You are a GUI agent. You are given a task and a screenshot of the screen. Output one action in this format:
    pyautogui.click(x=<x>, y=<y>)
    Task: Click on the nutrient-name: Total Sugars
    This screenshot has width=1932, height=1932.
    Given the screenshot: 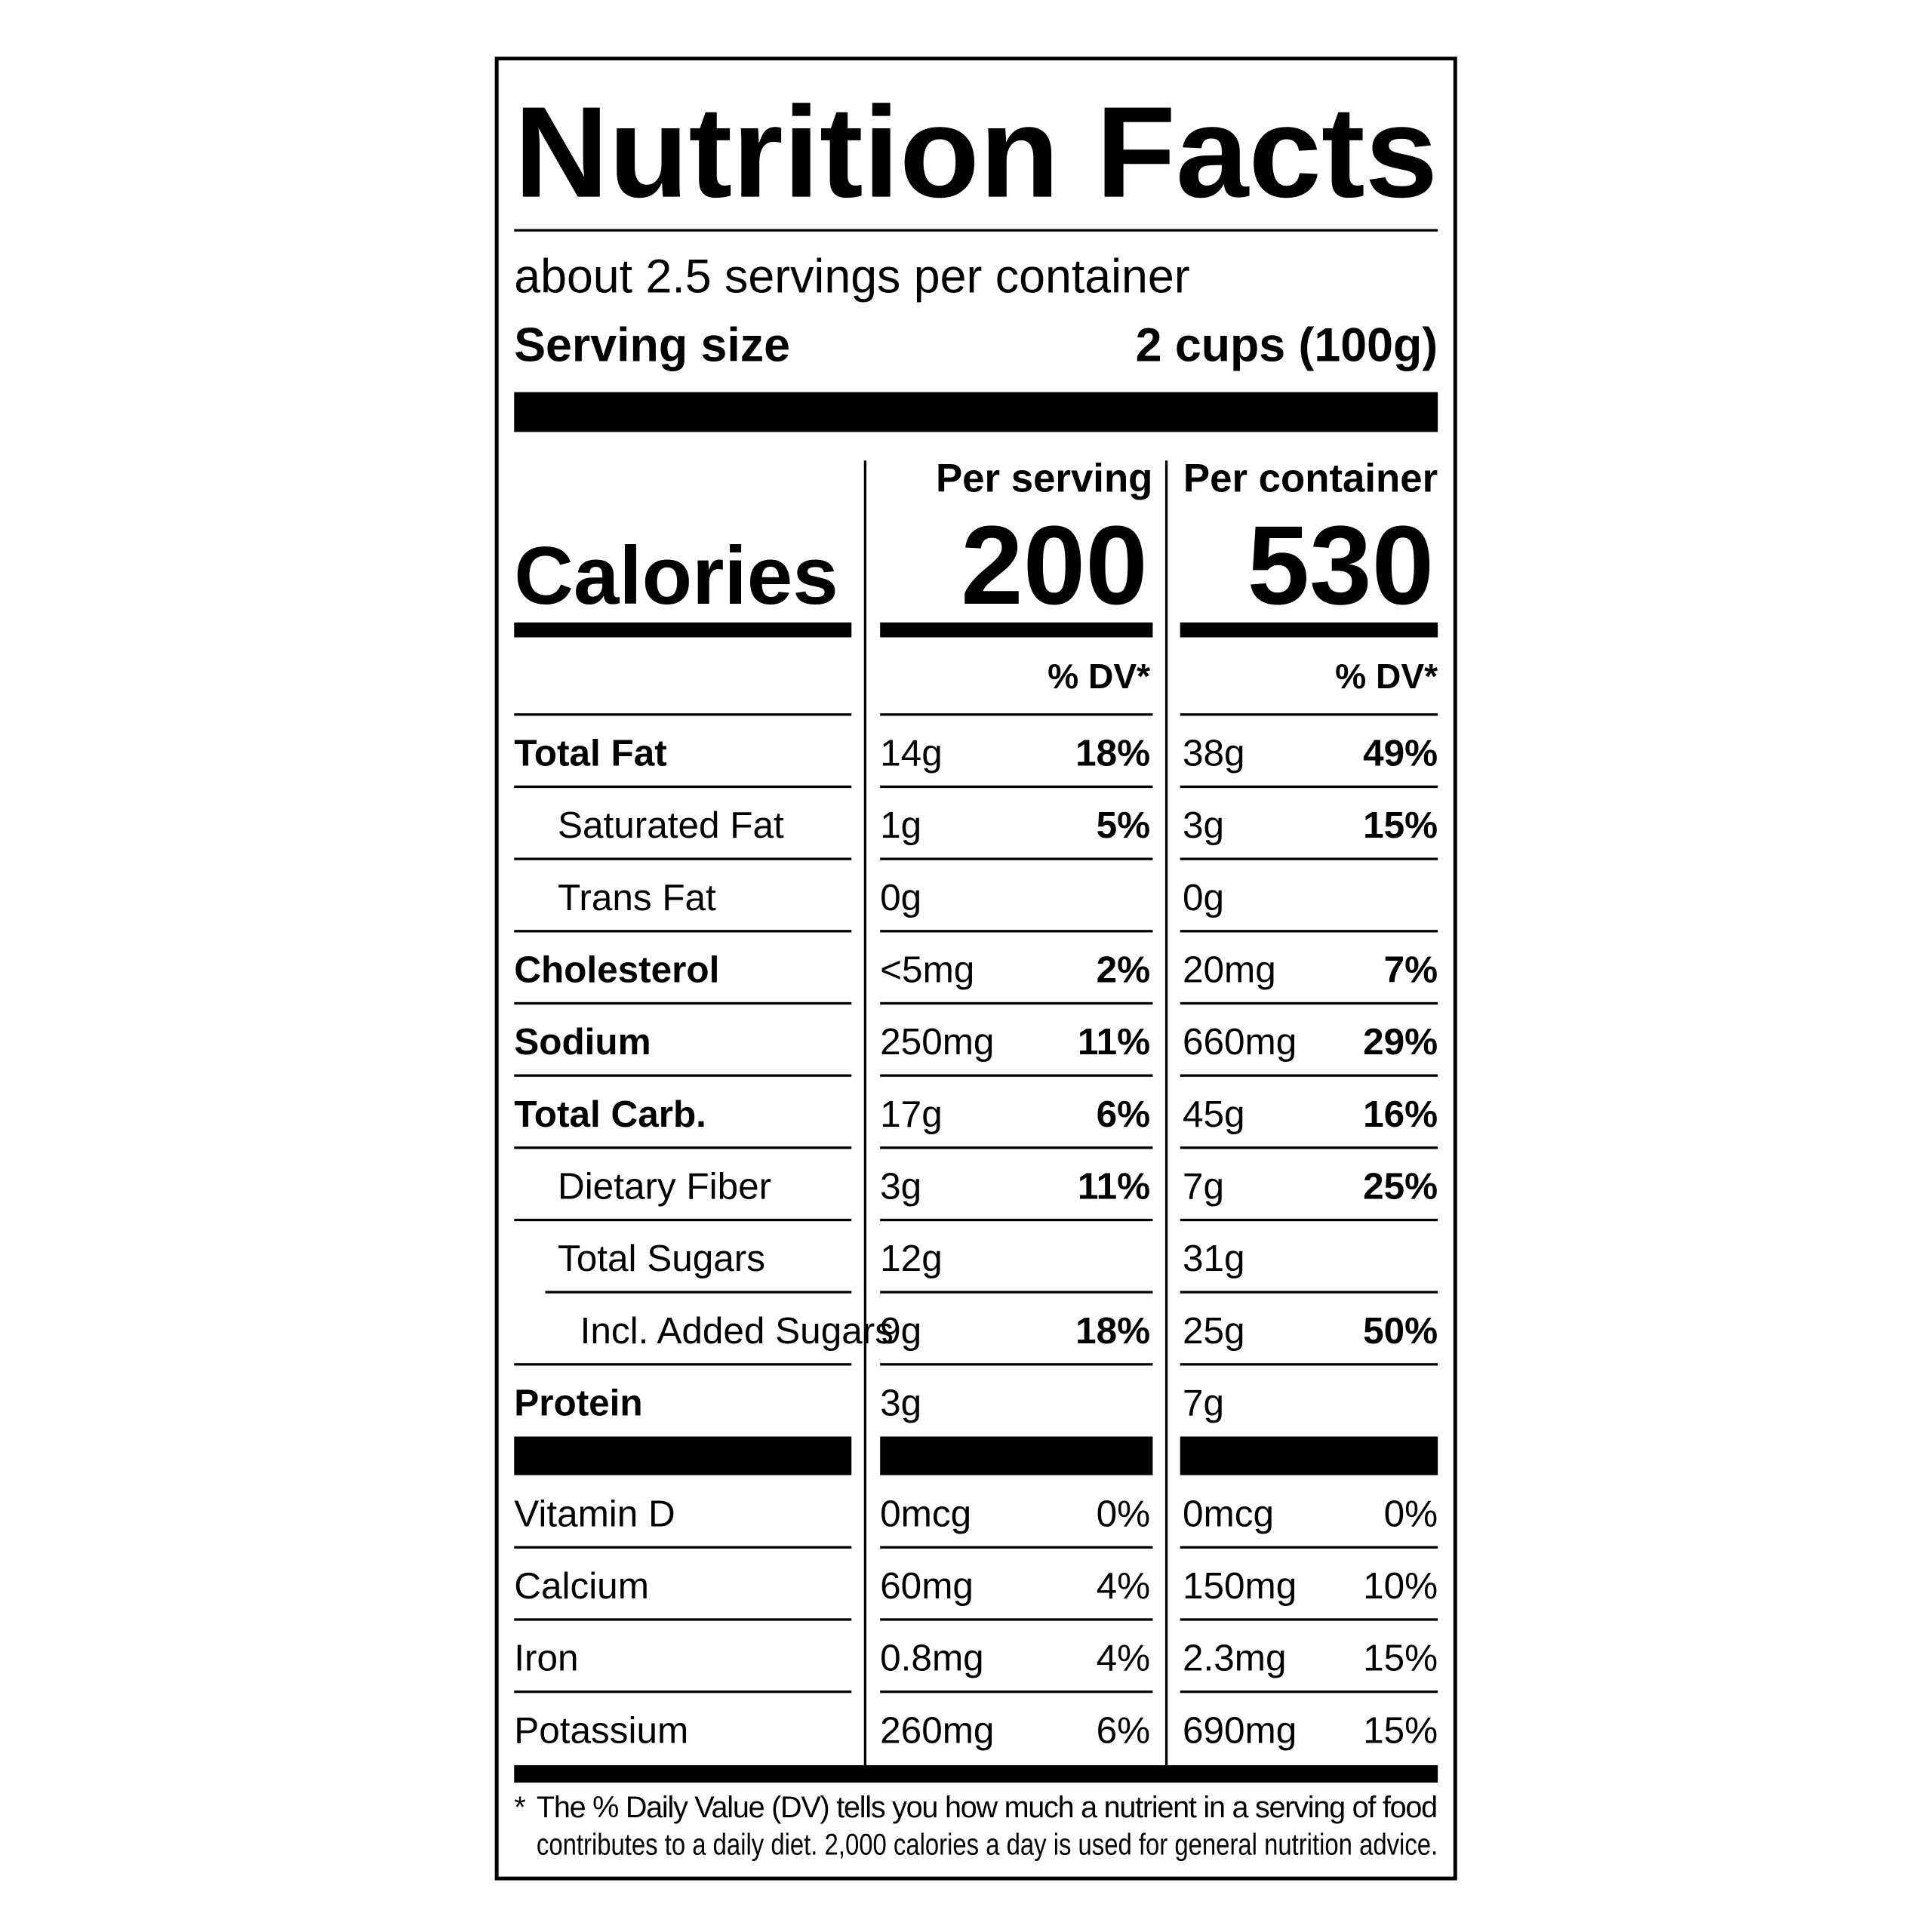 What is the action you would take?
    pyautogui.click(x=661, y=1258)
    